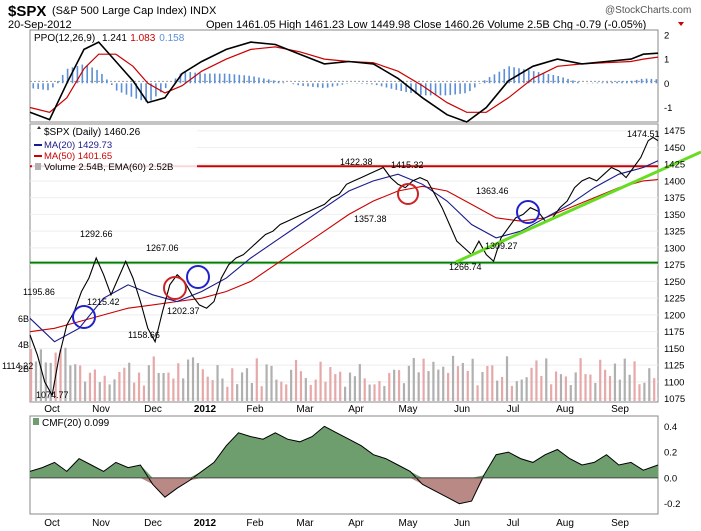 The image size is (701, 531). What do you see at coordinates (64, 38) in the screenshot?
I see `ppo-legend-label: PPO(12,26,9)` at bounding box center [64, 38].